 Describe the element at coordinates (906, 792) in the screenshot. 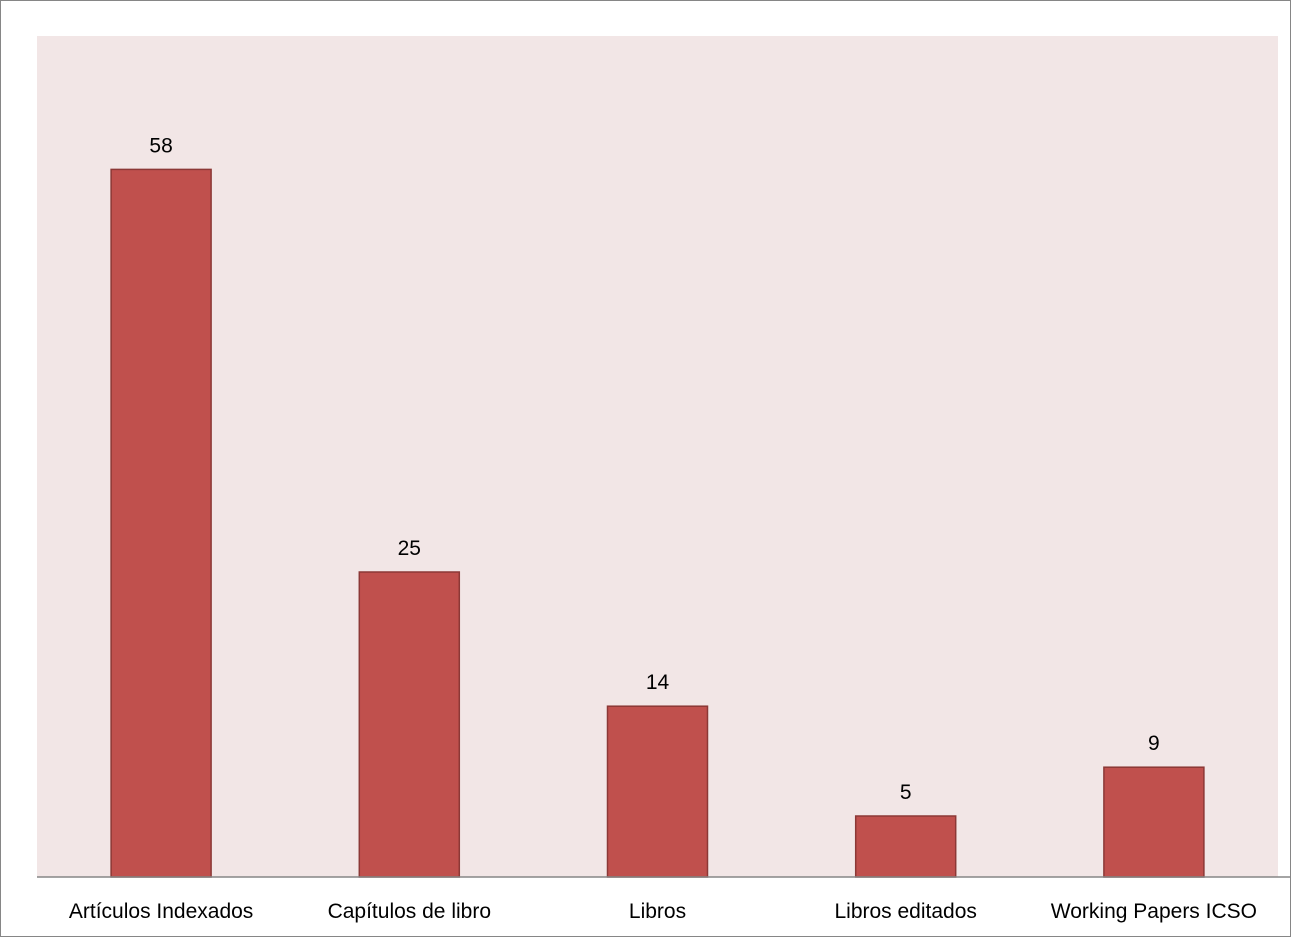

I see `data-label-3: 5` at that location.